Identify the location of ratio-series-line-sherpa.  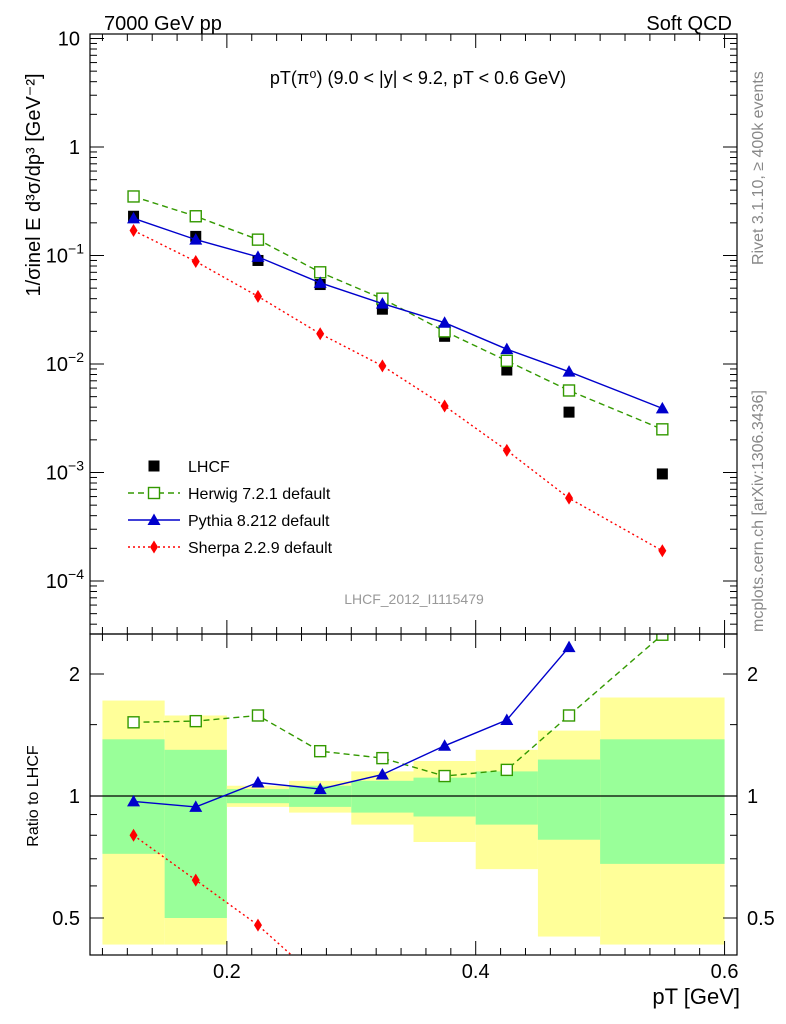
(213, 894).